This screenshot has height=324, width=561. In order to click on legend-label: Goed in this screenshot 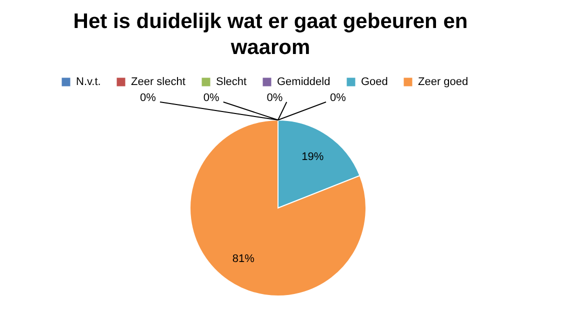, I will do `click(374, 82)`.